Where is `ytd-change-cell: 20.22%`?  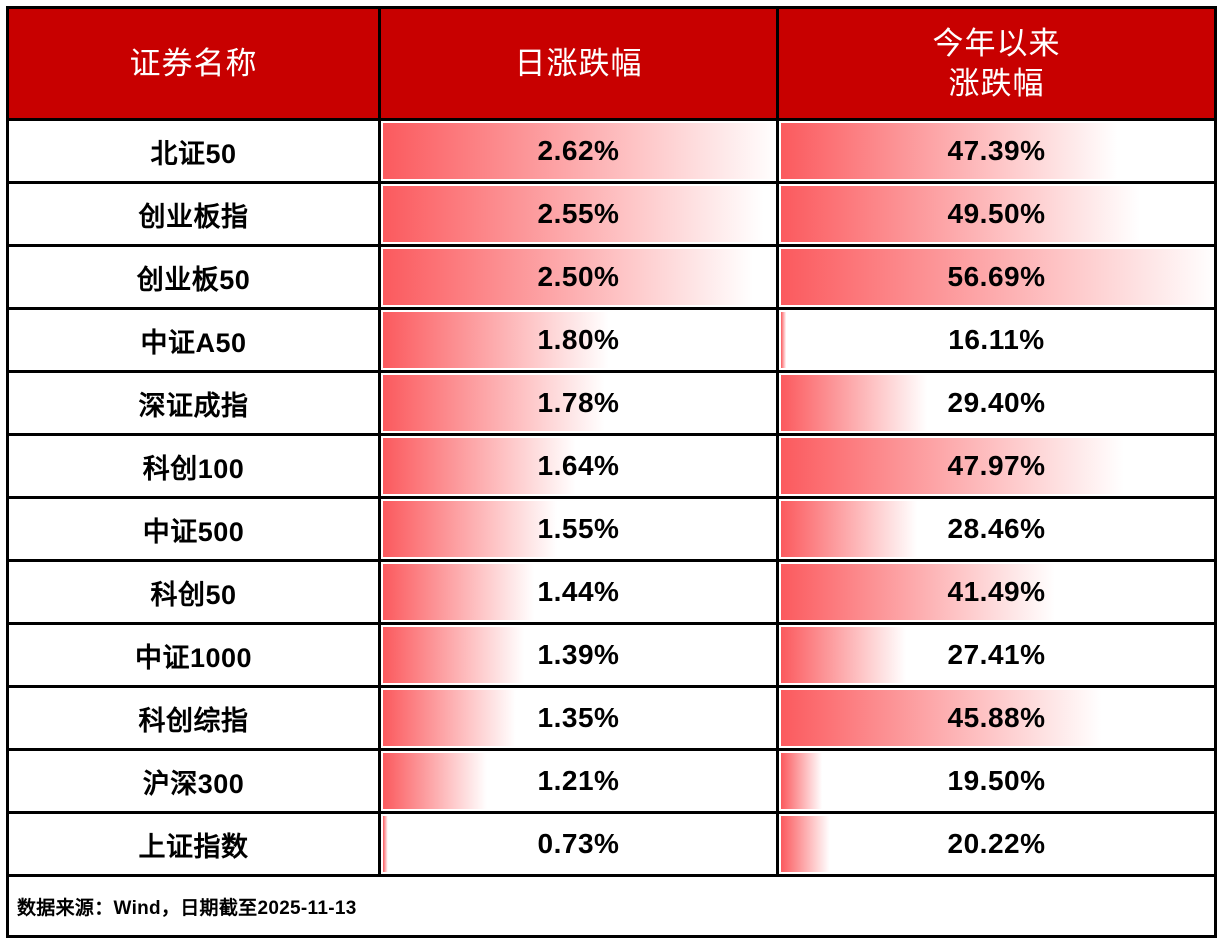 ytd-change-cell: 20.22% is located at coordinates (996, 844).